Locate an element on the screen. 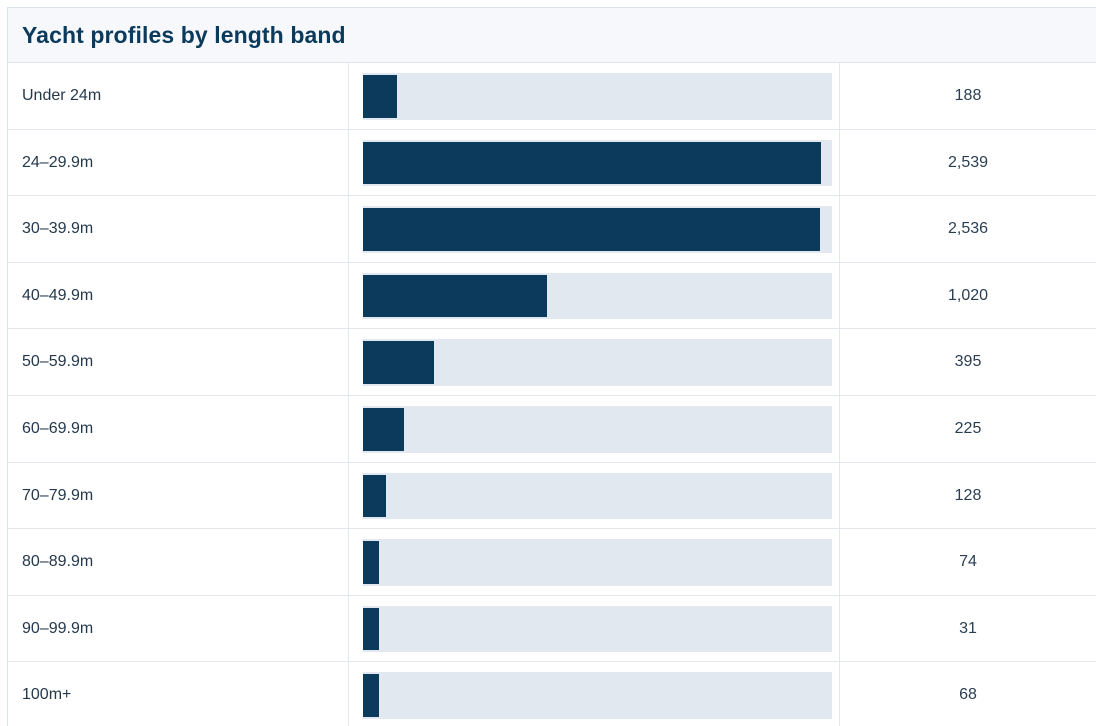 The image size is (1096, 726). table-row: 90–99.9m 31 is located at coordinates (552, 629).